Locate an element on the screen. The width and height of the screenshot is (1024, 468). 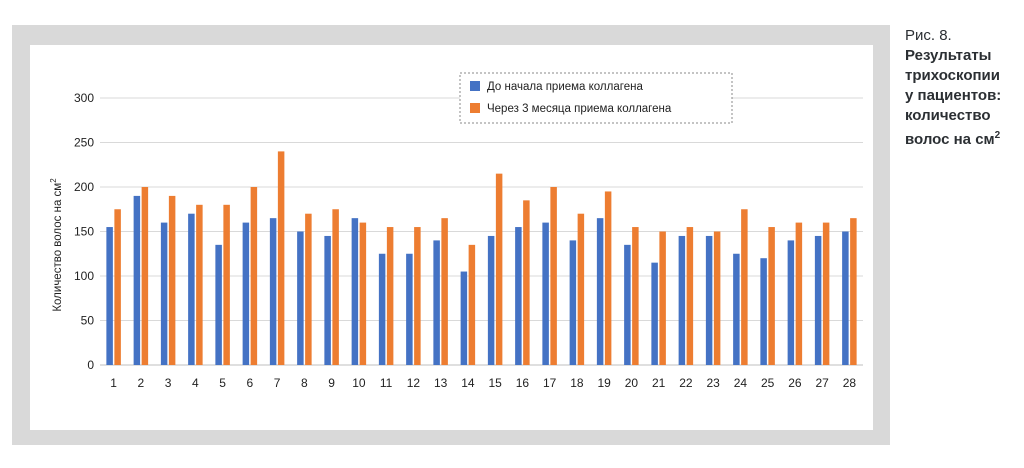
x-tick-label: 26 is located at coordinates (795, 383).